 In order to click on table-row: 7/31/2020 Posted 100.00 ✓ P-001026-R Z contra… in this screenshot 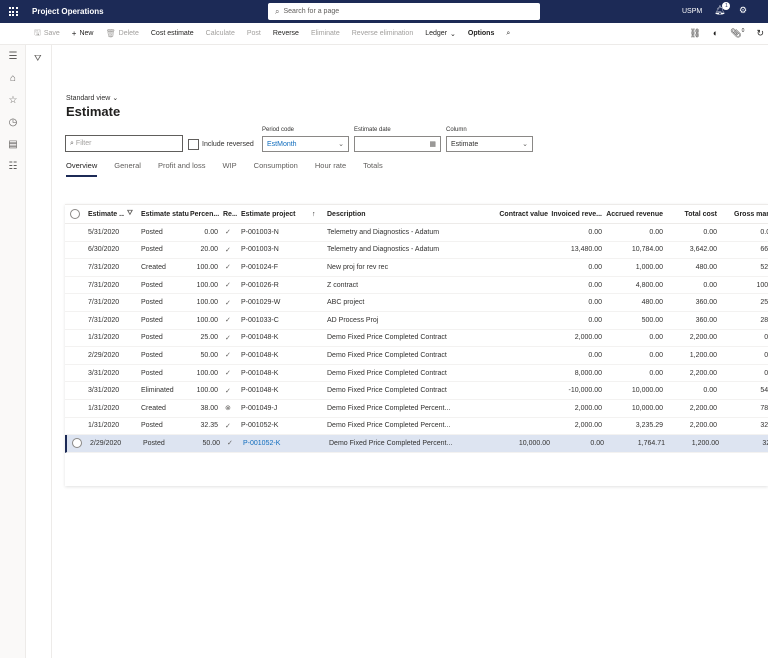, I will do `click(416, 286)`.